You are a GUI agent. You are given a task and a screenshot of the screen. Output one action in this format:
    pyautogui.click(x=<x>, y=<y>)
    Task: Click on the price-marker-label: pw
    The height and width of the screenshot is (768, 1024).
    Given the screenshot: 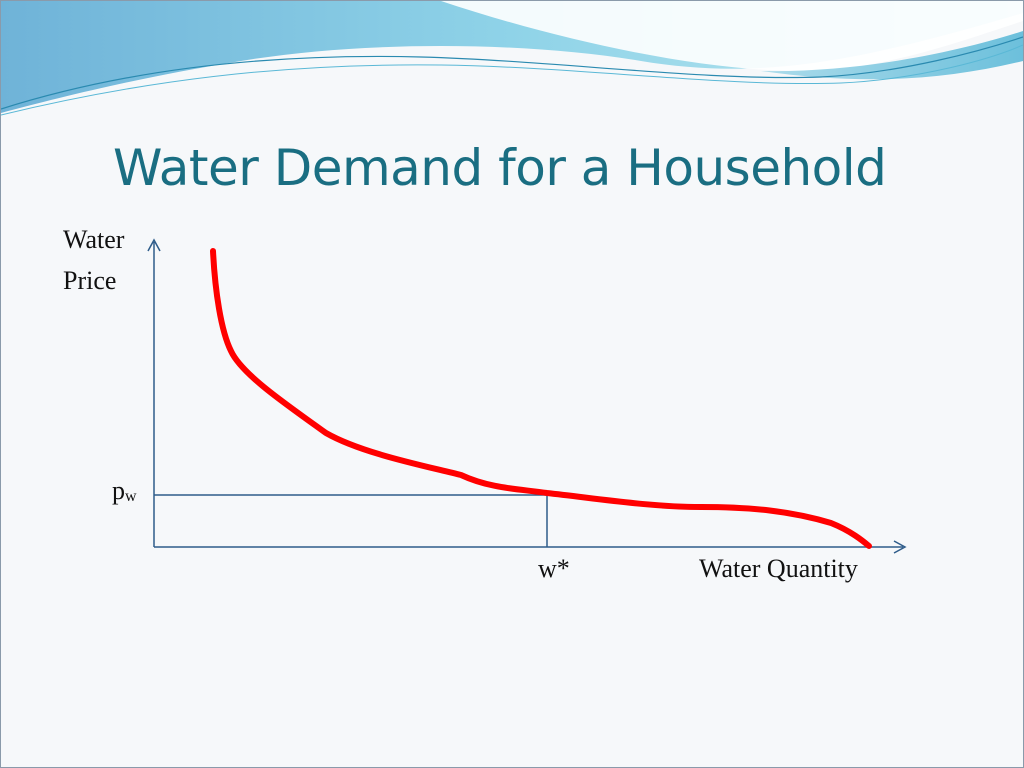 What is the action you would take?
    pyautogui.click(x=124, y=491)
    